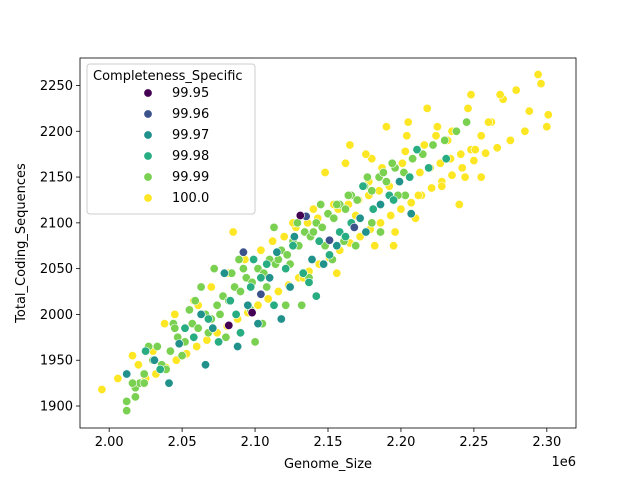 This screenshot has height=480, width=640. Describe the element at coordinates (56, 269) in the screenshot. I see `y-tick-label: 2050` at that location.